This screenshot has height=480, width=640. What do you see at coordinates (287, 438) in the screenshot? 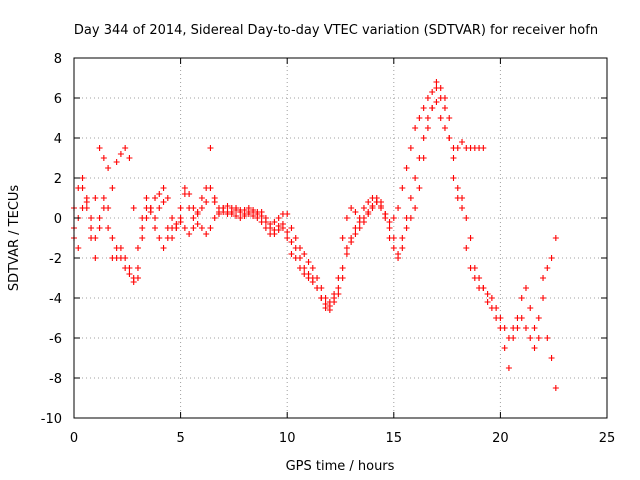
I see `x-tick-label: 10` at bounding box center [287, 438].